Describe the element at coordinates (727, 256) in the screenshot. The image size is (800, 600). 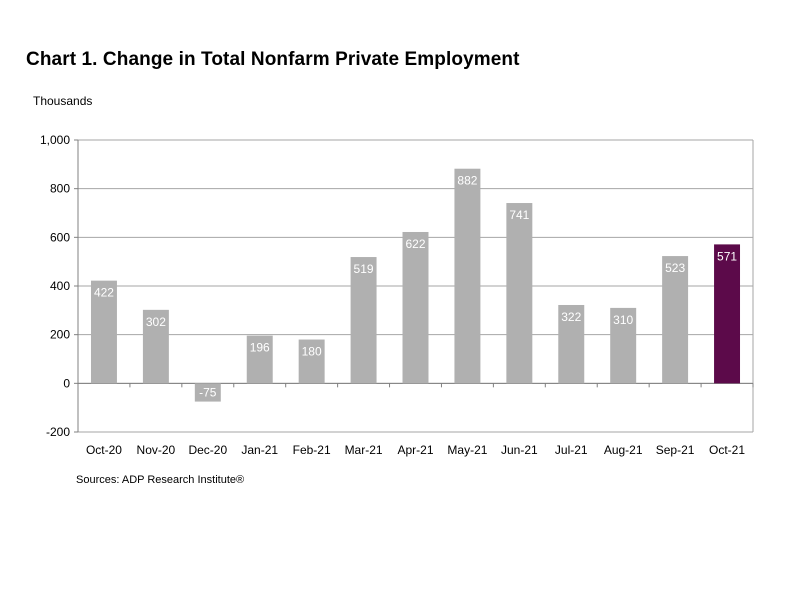
I see `bar-value-label: 571` at that location.